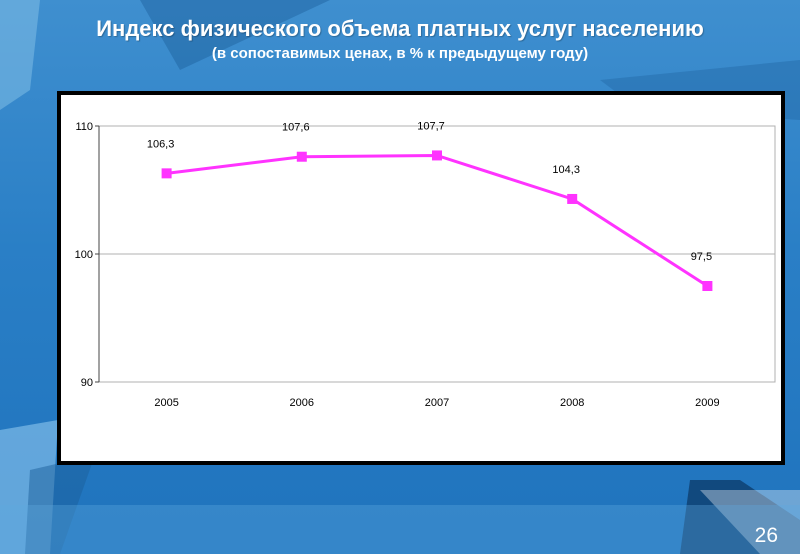  Describe the element at coordinates (84, 127) in the screenshot. I see `y-tick-label: 110` at that location.